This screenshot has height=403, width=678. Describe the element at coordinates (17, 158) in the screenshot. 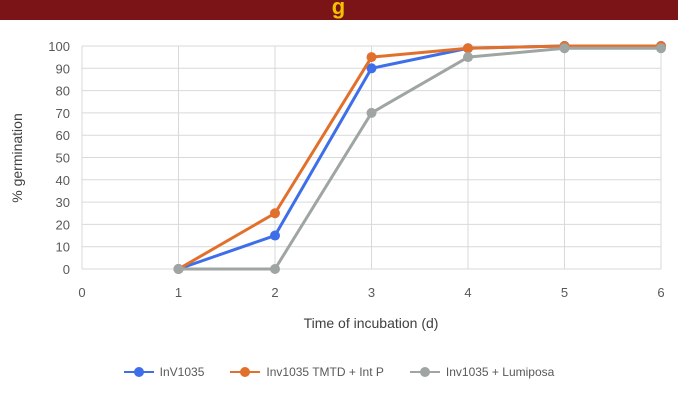

I see `y-axis-label: % germination` at that location.